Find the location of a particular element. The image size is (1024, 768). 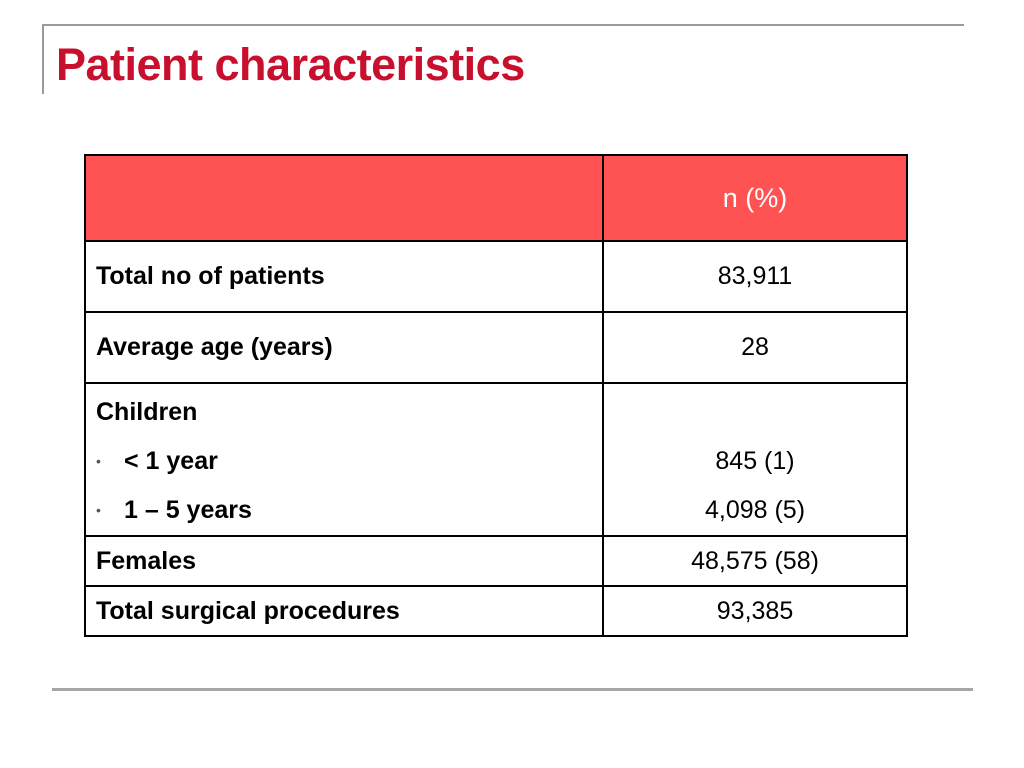

table-row: Females 48,575 (58) is located at coordinates (496, 561).